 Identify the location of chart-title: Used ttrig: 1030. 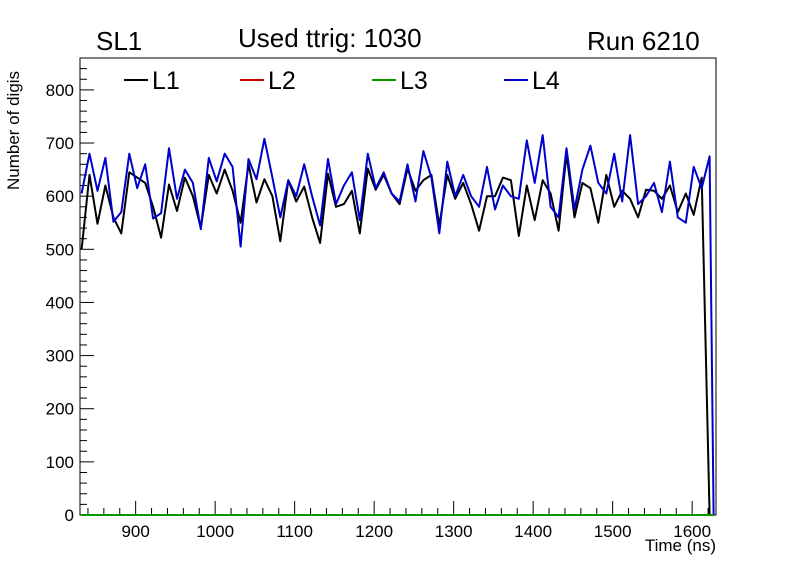
(330, 38).